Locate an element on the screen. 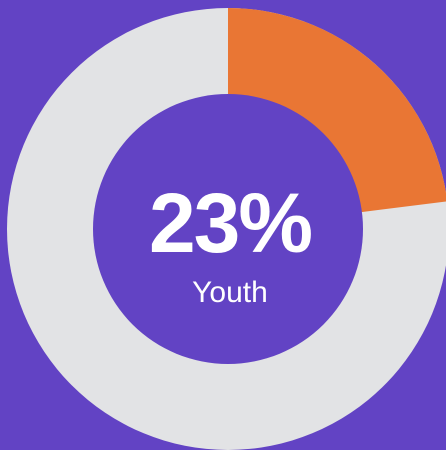 This screenshot has height=450, width=446. category-label: Youth is located at coordinates (230, 292).